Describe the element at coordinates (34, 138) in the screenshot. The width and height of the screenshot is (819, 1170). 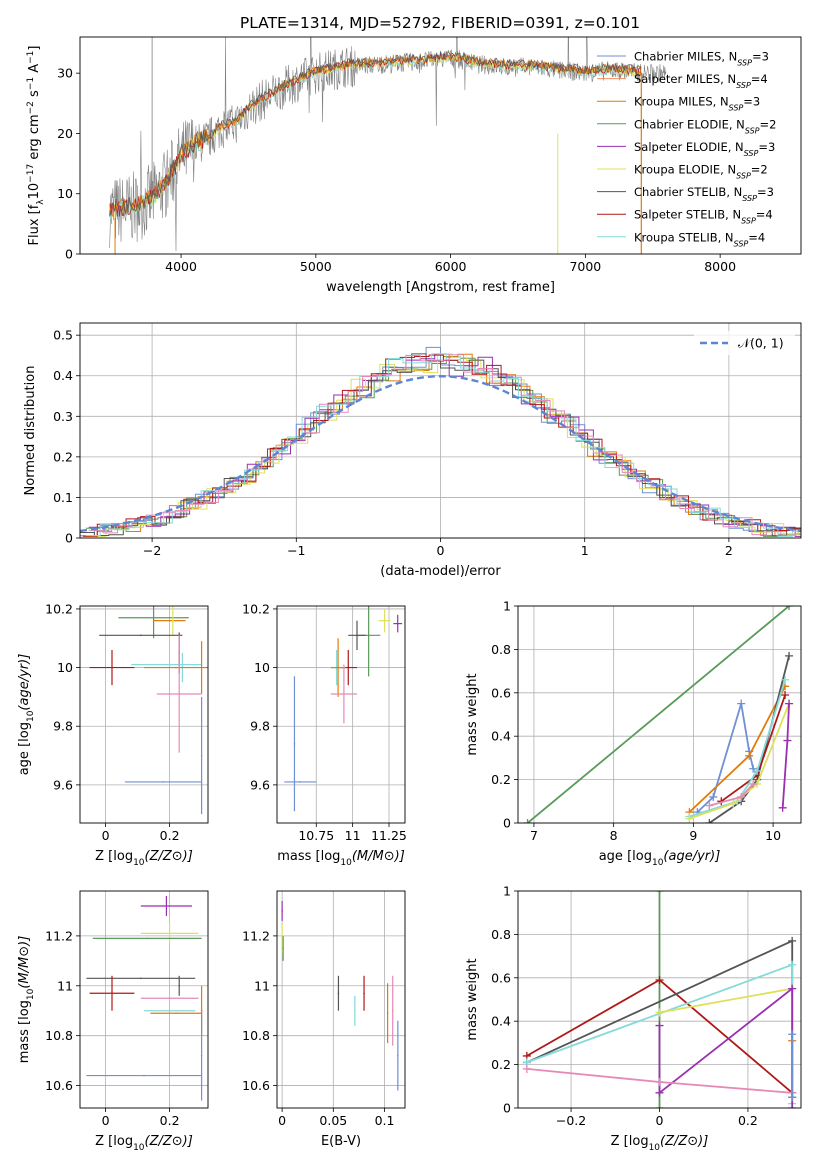
I see `y-axis-label-part: erg cm` at that location.